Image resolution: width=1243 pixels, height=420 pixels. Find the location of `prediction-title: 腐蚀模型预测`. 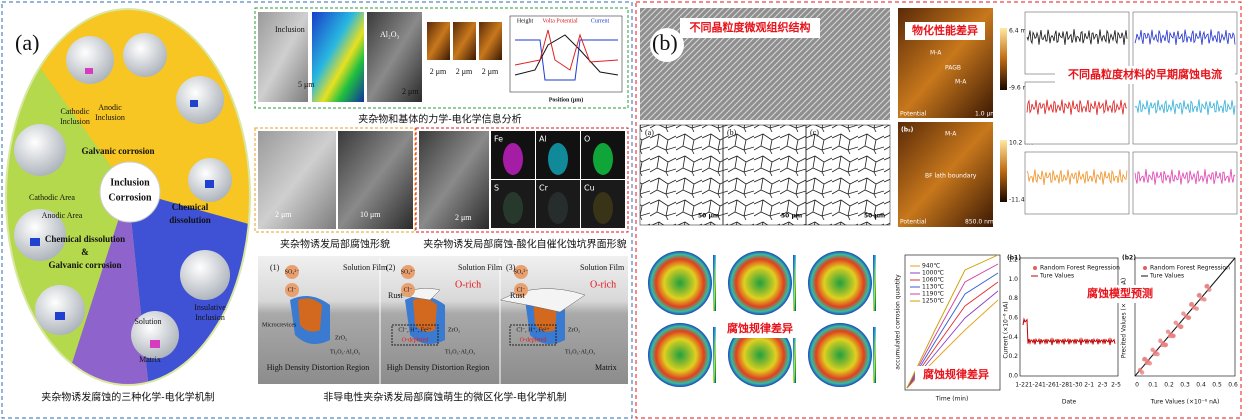

prediction-title: 腐蚀模型预测 is located at coordinates (1120, 293).